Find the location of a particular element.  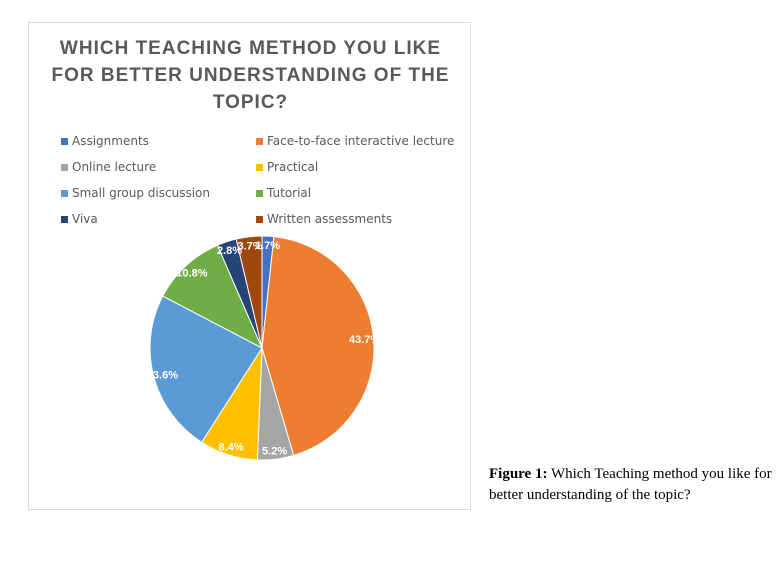

legend-item: Tutorial is located at coordinates (358, 193).